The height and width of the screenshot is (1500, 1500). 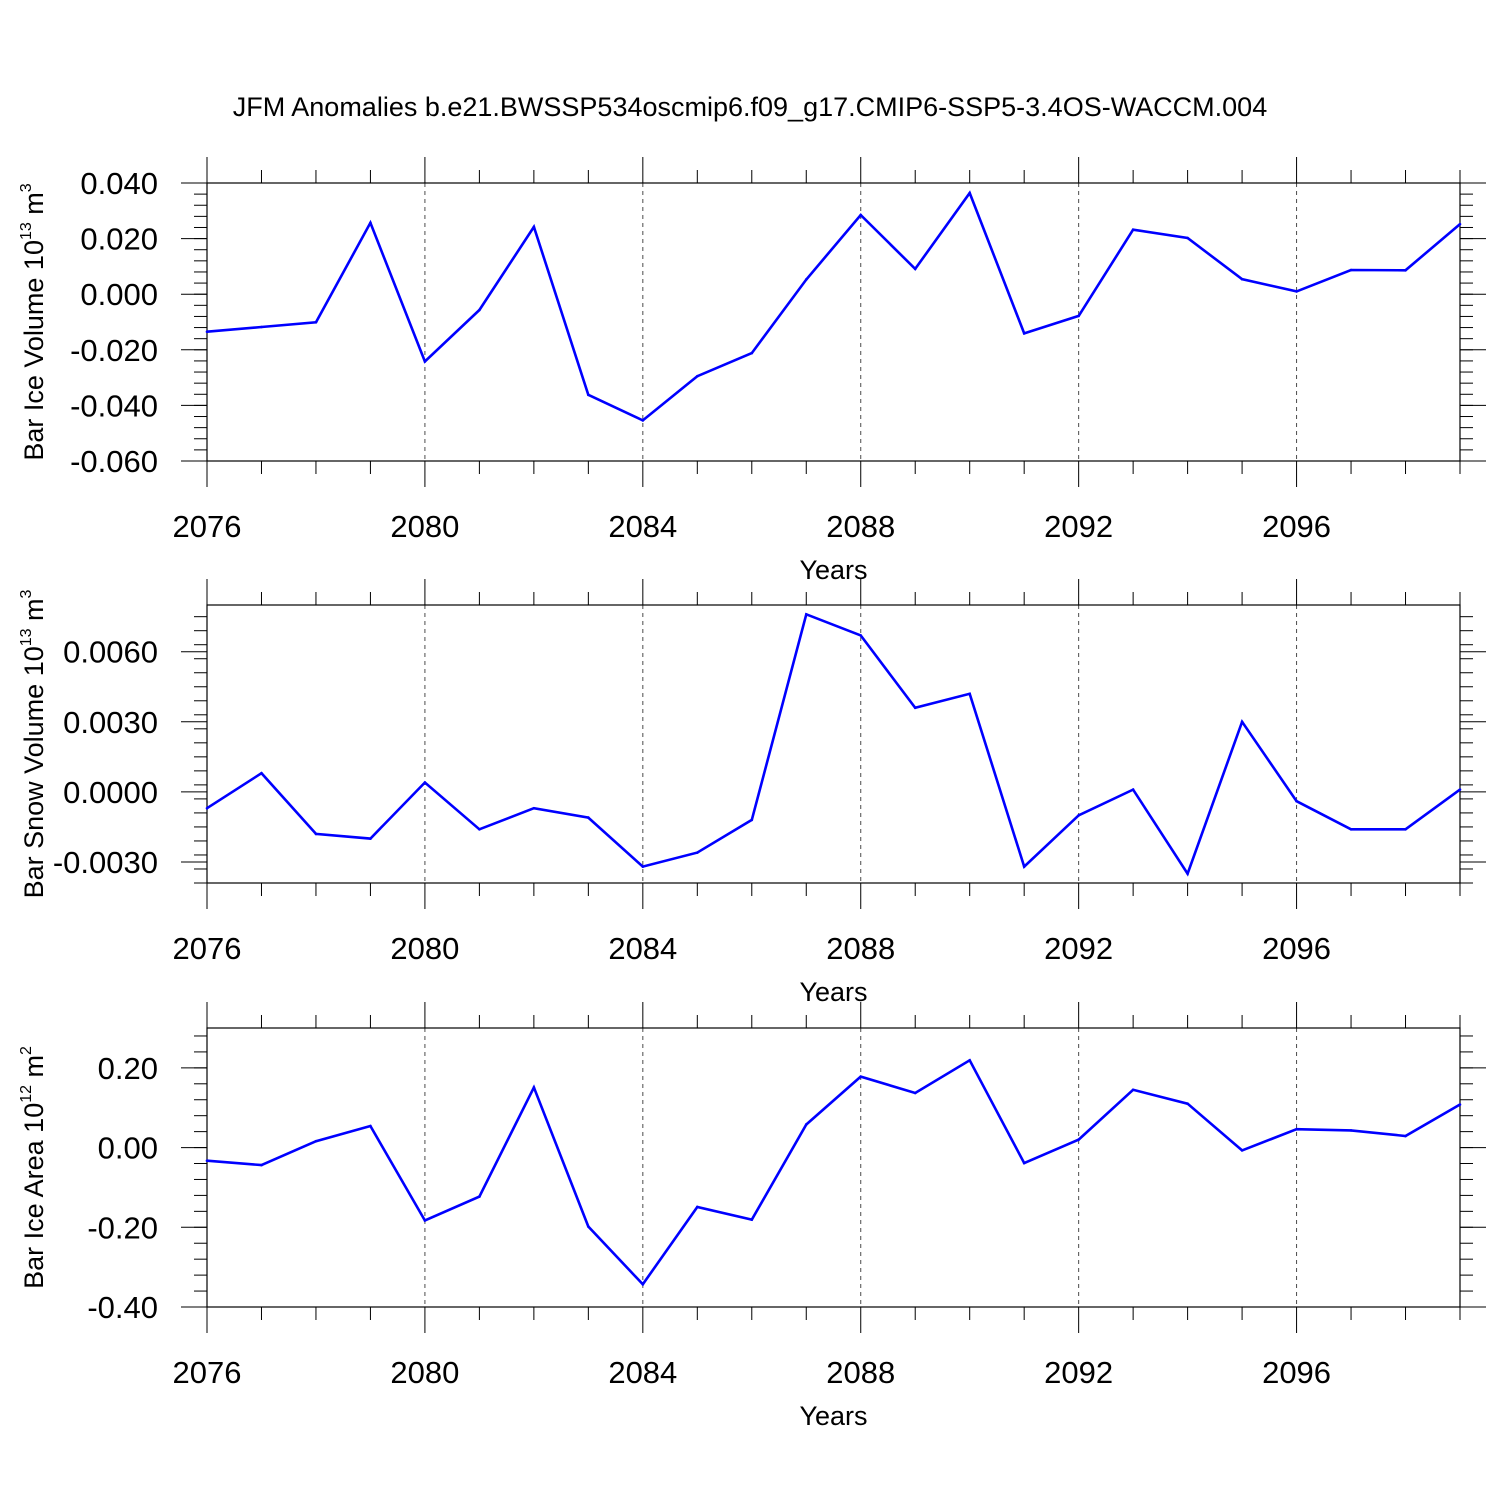 What do you see at coordinates (26, 231) in the screenshot?
I see `y-axis-label-superscript: 13` at bounding box center [26, 231].